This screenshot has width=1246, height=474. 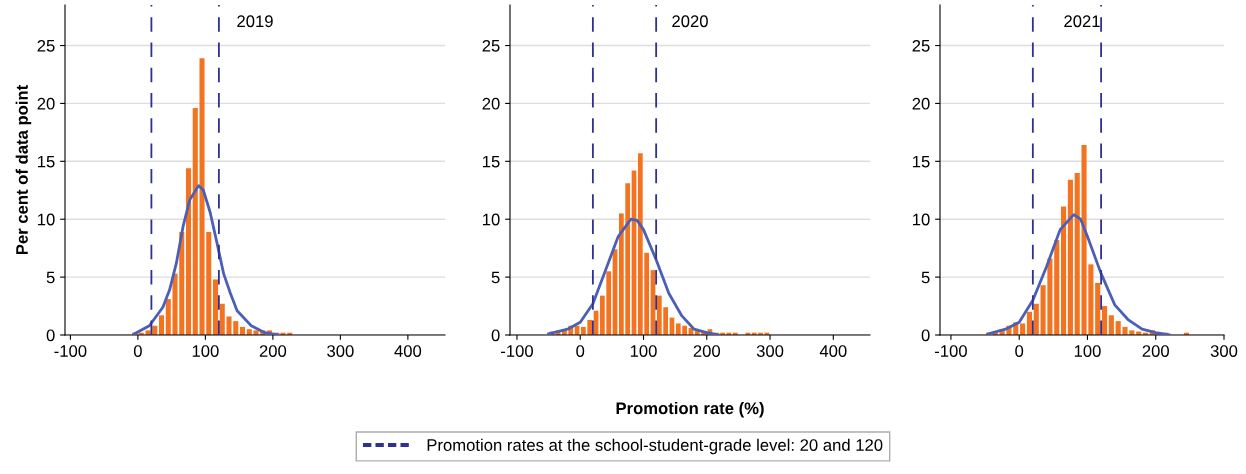 What do you see at coordinates (655, 446) in the screenshot?
I see `legend-label: Promotion rates at the school-student-grade level: 20 and 120` at bounding box center [655, 446].